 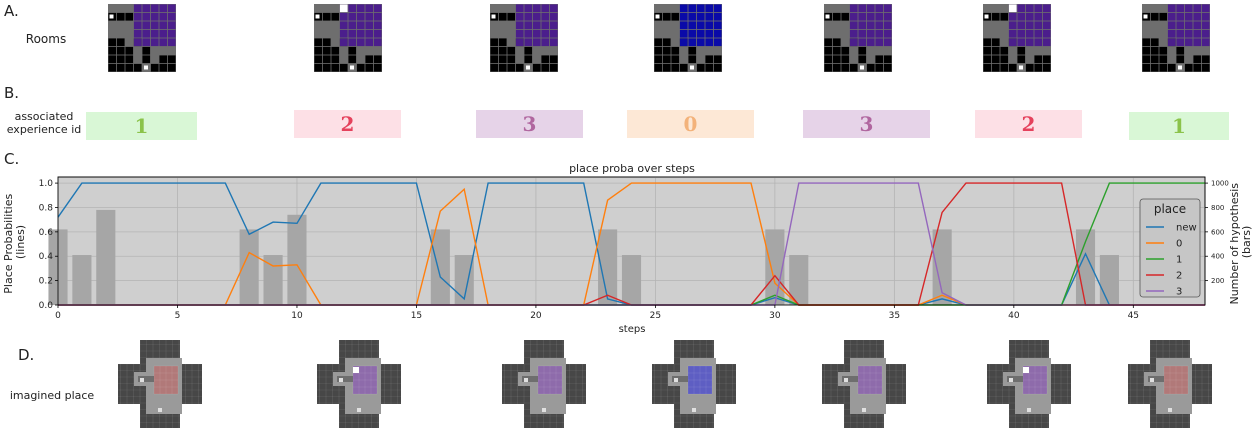 I want to click on x-tick-label: 5, so click(x=178, y=316).